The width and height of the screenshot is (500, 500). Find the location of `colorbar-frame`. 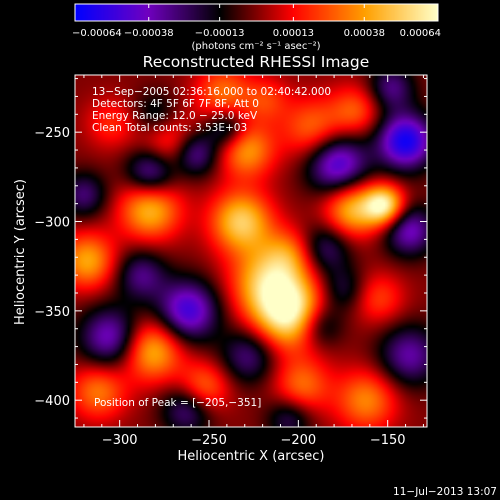

colorbar-frame is located at coordinates (256, 12).